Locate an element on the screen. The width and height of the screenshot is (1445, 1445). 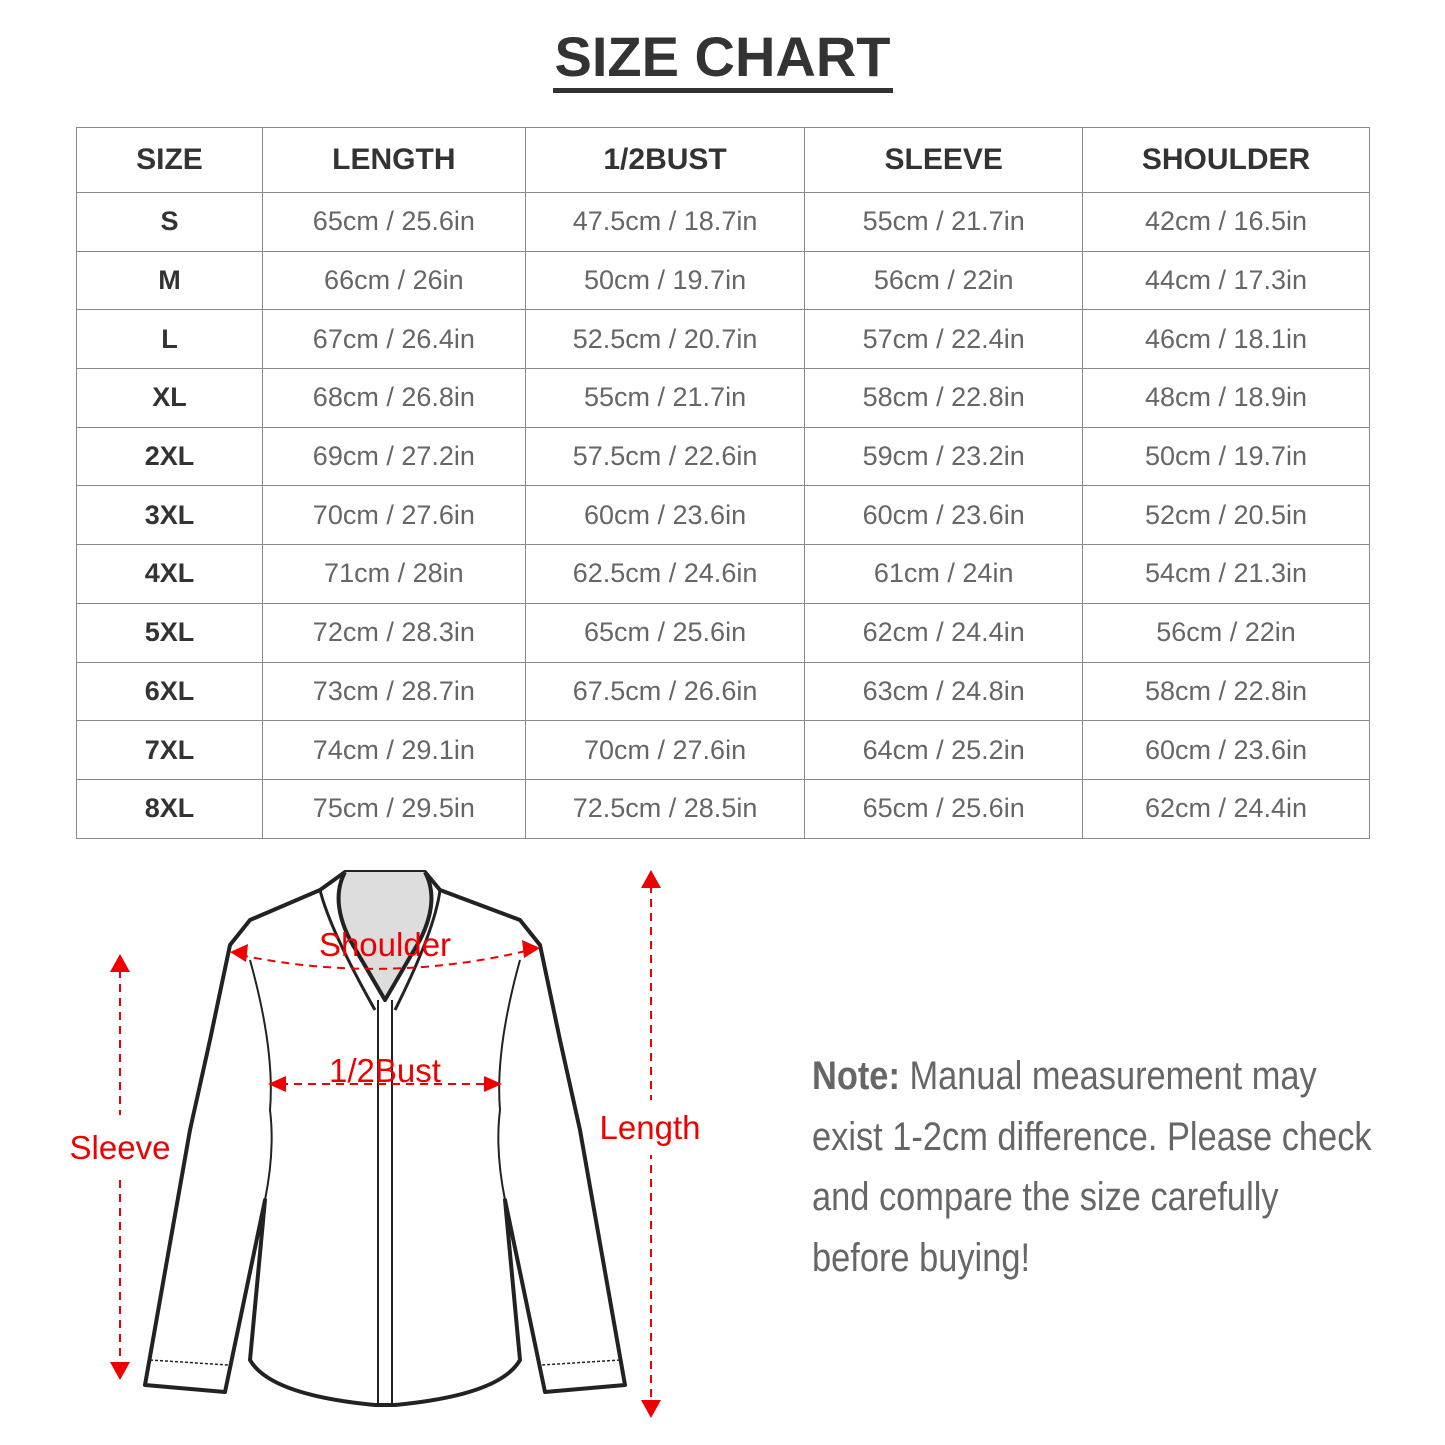
measurement-cell: 67cm / 26.4in is located at coordinates (393, 339).